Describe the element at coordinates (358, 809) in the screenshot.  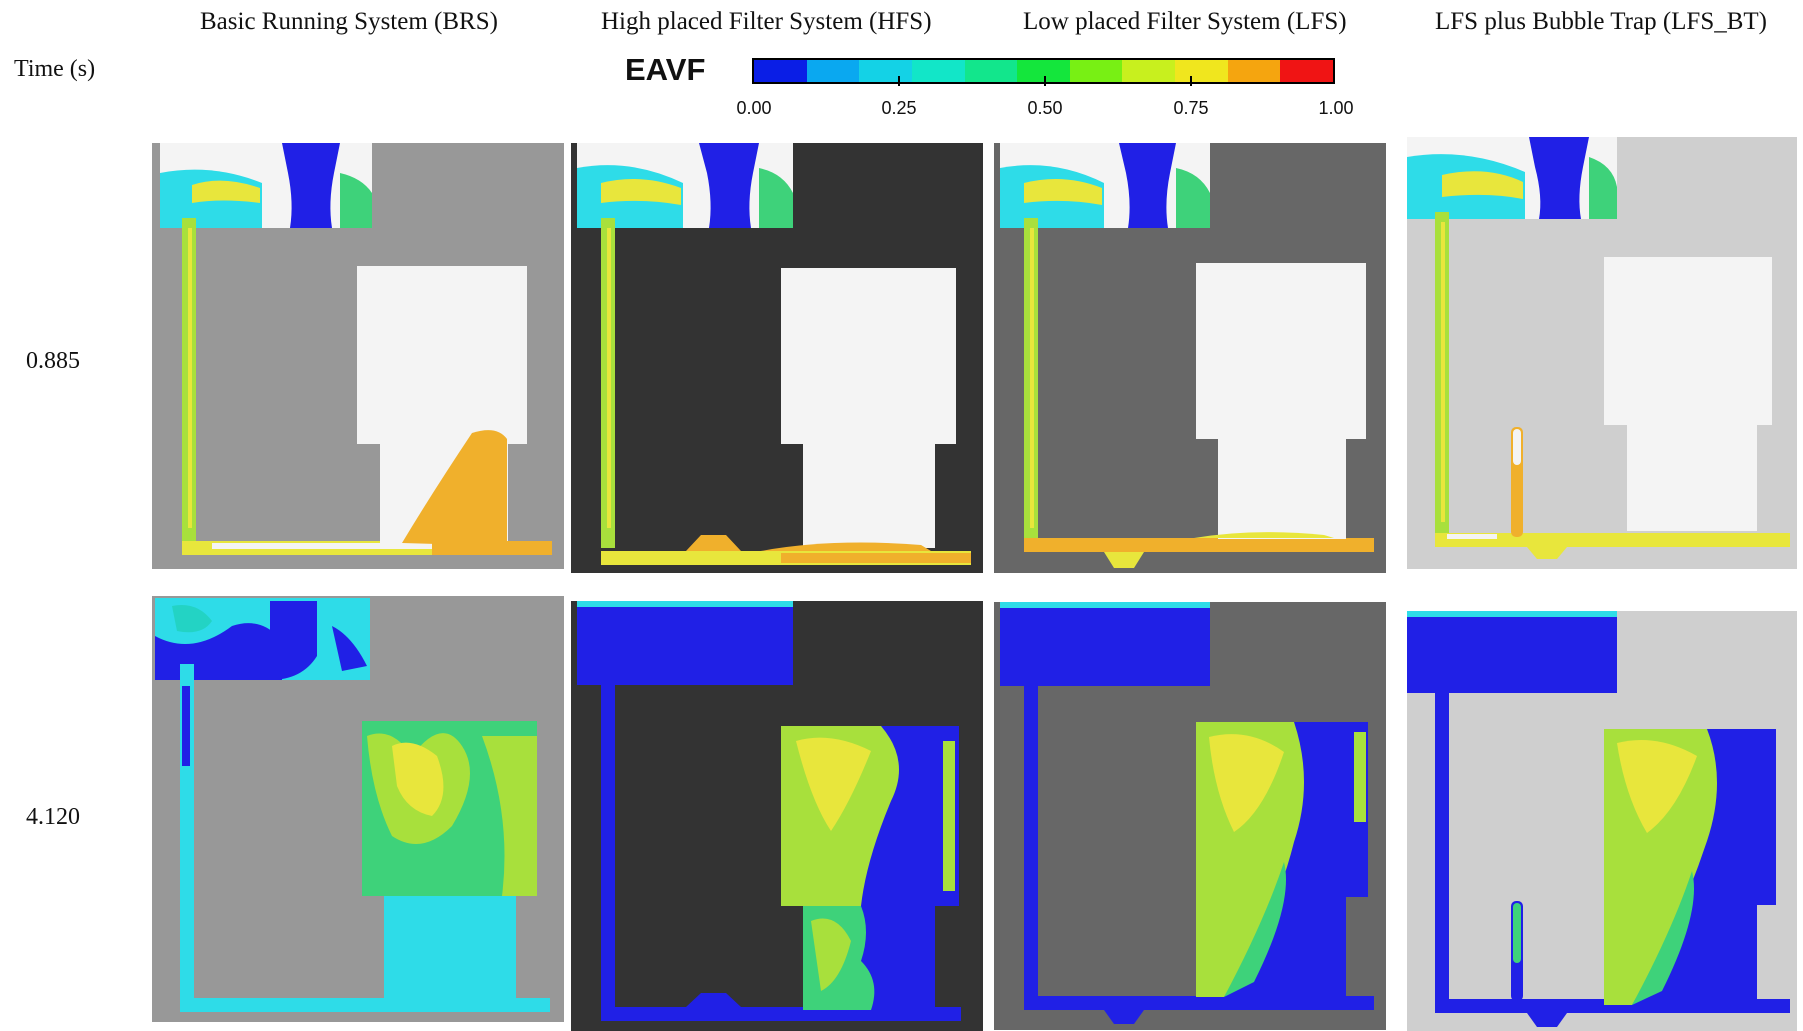
I see `panel-brs-t2` at that location.